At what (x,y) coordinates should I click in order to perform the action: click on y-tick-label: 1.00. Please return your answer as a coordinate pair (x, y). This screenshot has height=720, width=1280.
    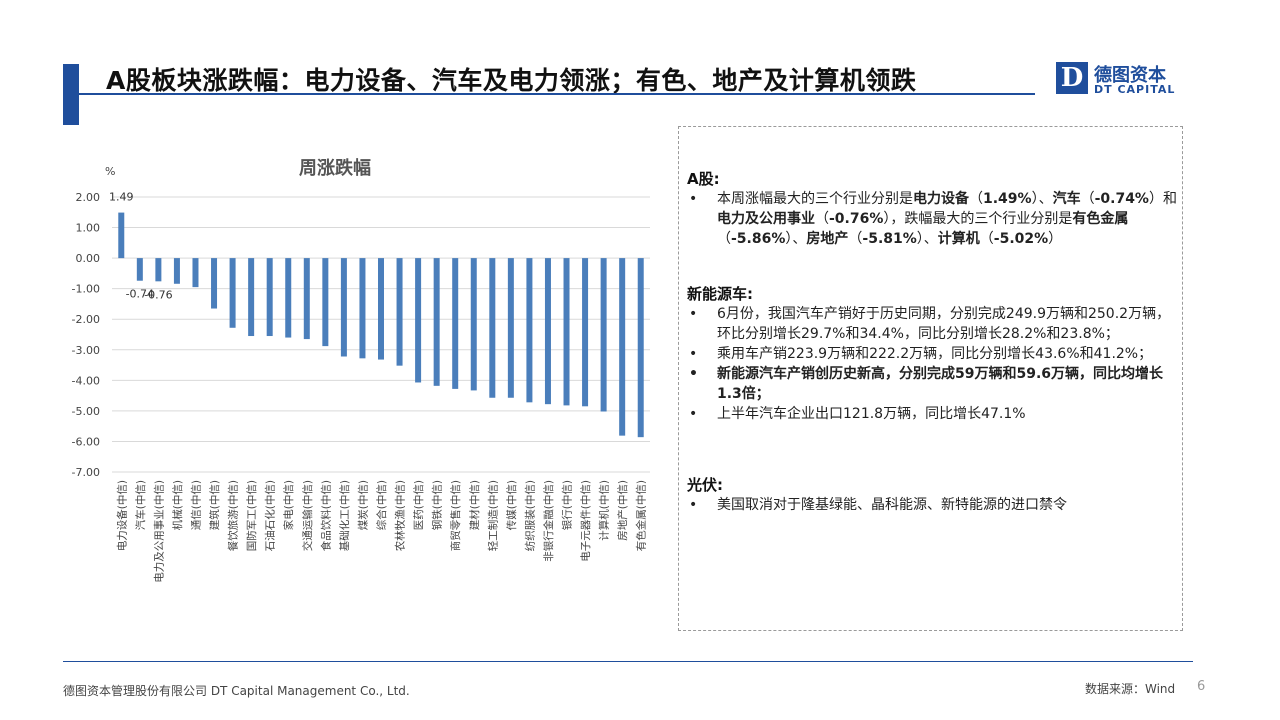
    Looking at the image, I should click on (88, 228).